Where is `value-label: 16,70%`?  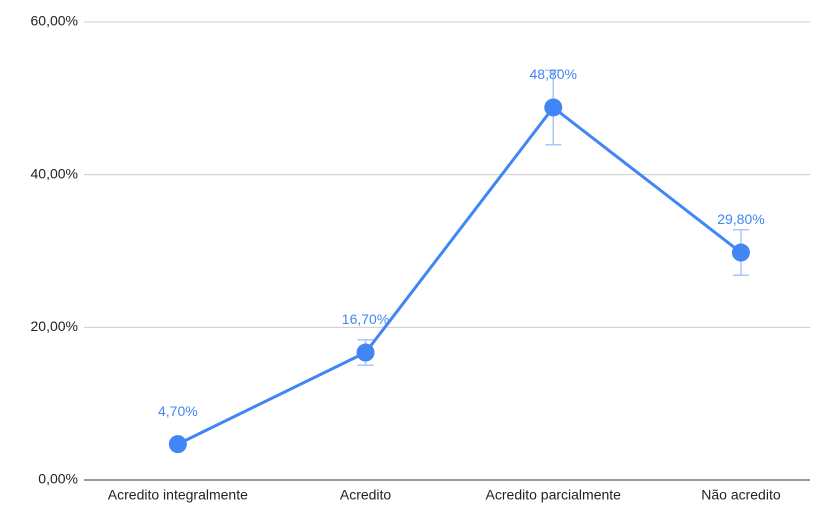
value-label: 16,70% is located at coordinates (365, 319).